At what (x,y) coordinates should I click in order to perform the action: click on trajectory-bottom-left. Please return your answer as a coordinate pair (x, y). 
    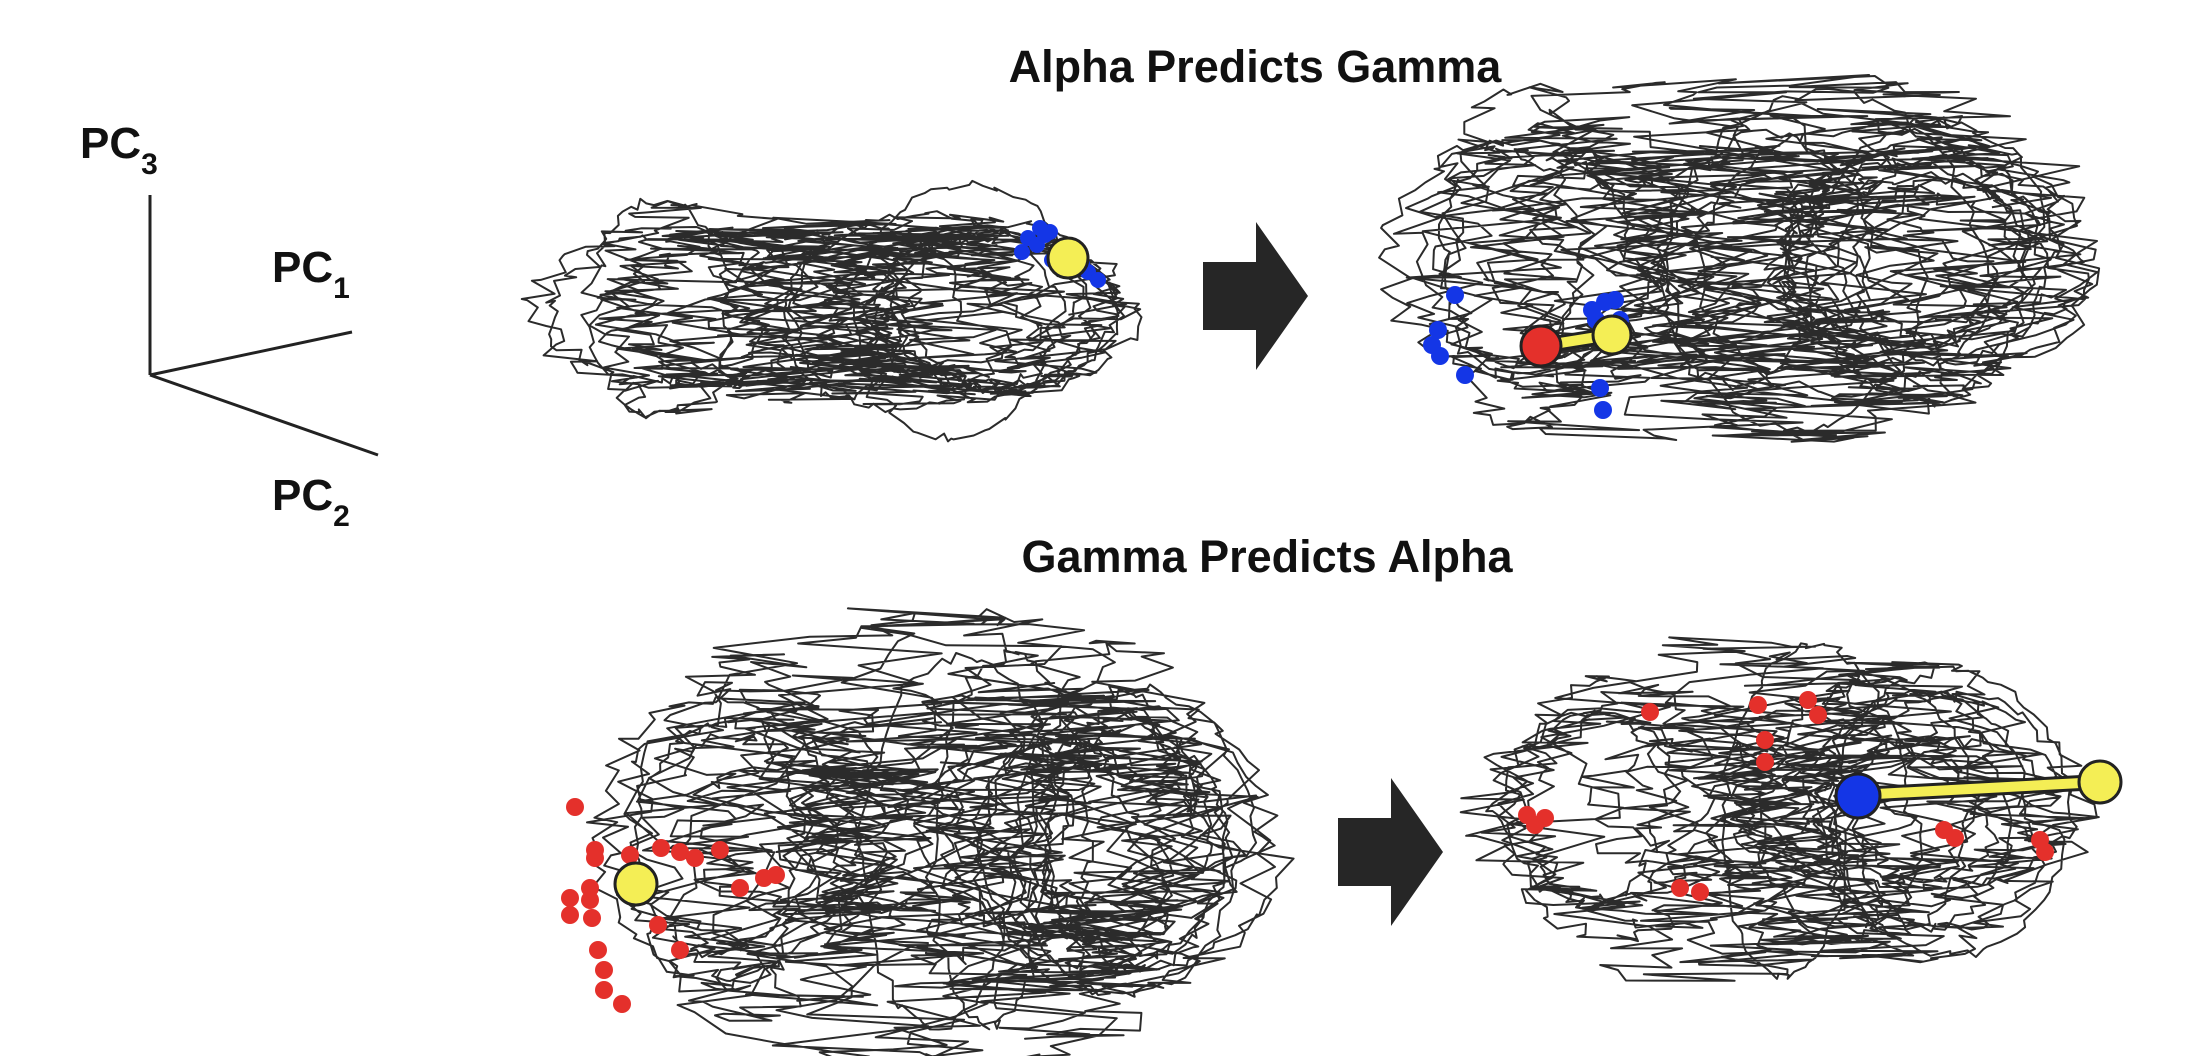
    Looking at the image, I should click on (940, 831).